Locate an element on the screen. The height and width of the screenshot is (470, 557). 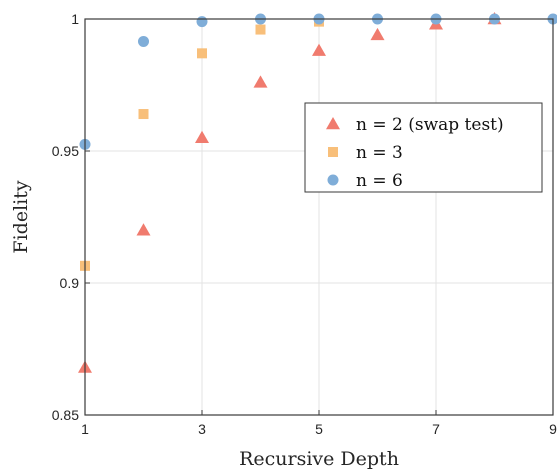
legend-circle-icon is located at coordinates (333, 180).